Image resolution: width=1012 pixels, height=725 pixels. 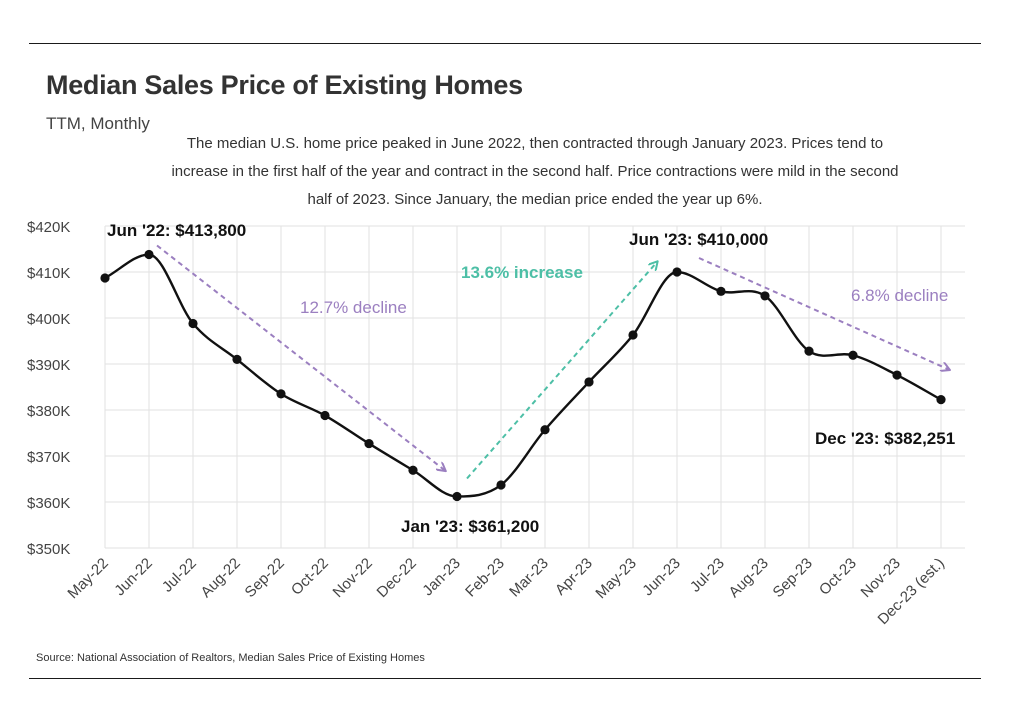 I want to click on annotation-trough-2023: Jan '23: $361,200, so click(x=470, y=526).